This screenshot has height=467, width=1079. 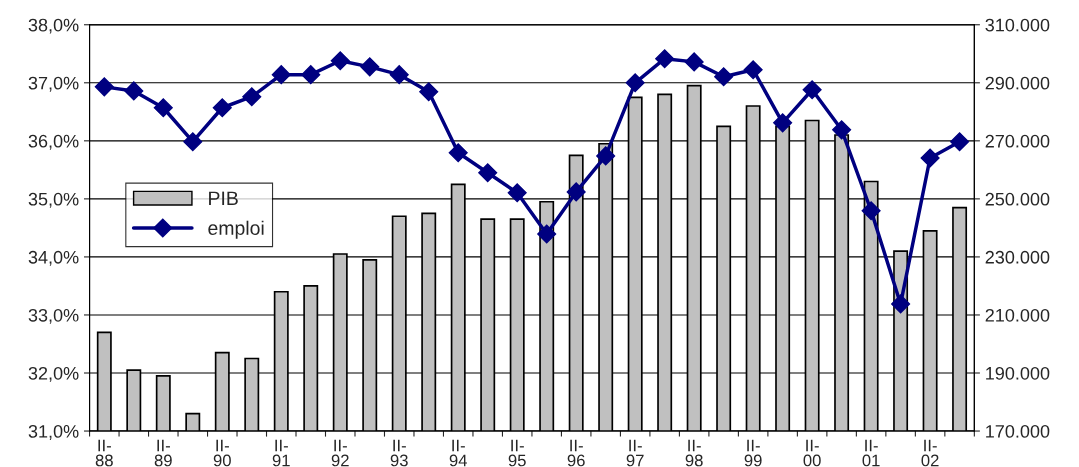 I want to click on legend-label: emploi, so click(x=236, y=229).